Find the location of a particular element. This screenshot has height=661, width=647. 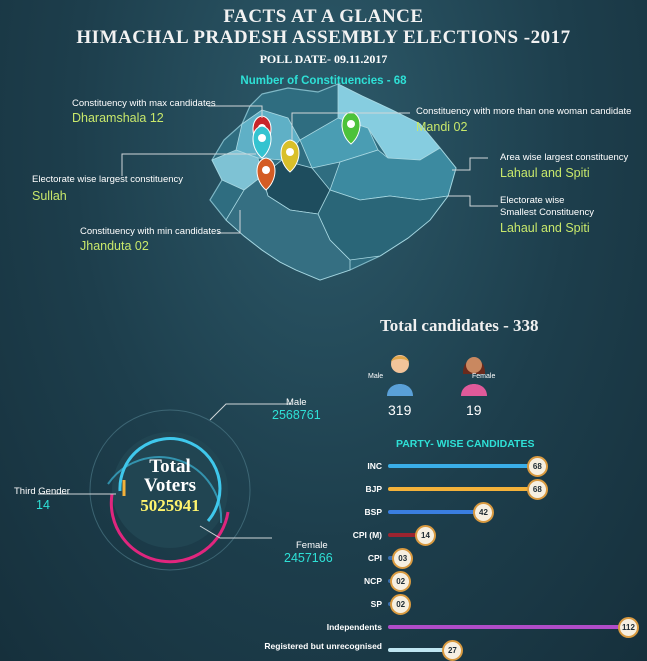

largest-electorate-value: Sullah is located at coordinates (49, 196).